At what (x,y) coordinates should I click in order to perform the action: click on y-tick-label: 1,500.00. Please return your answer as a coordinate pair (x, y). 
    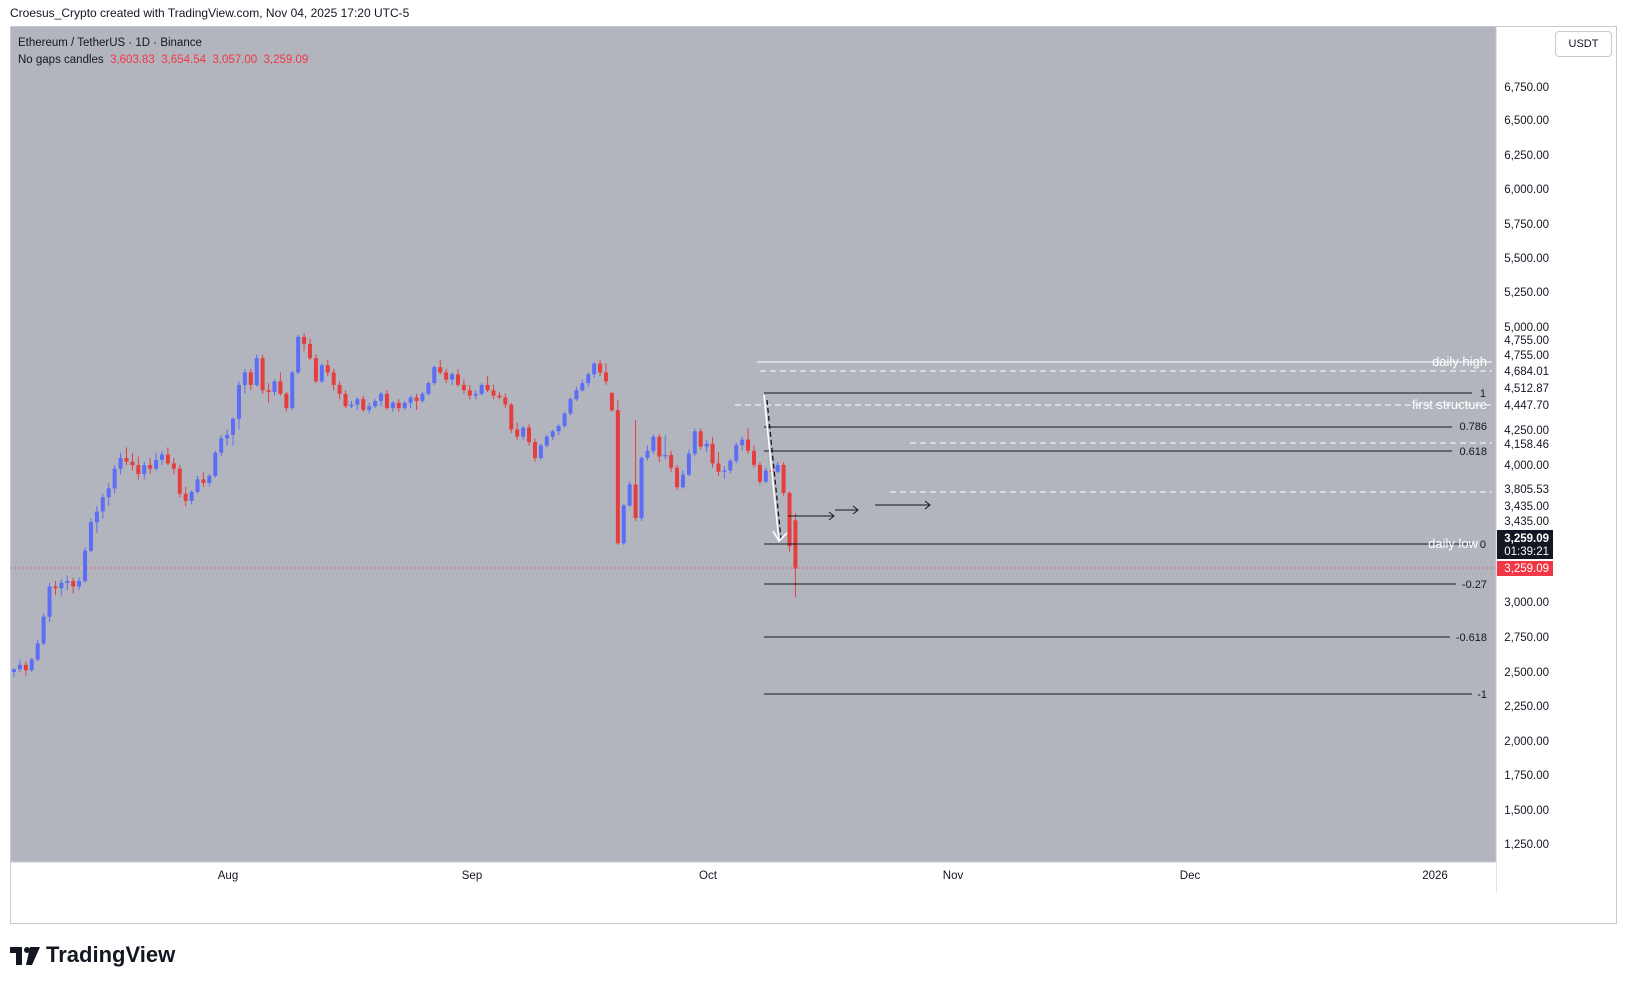
    Looking at the image, I should click on (1526, 811).